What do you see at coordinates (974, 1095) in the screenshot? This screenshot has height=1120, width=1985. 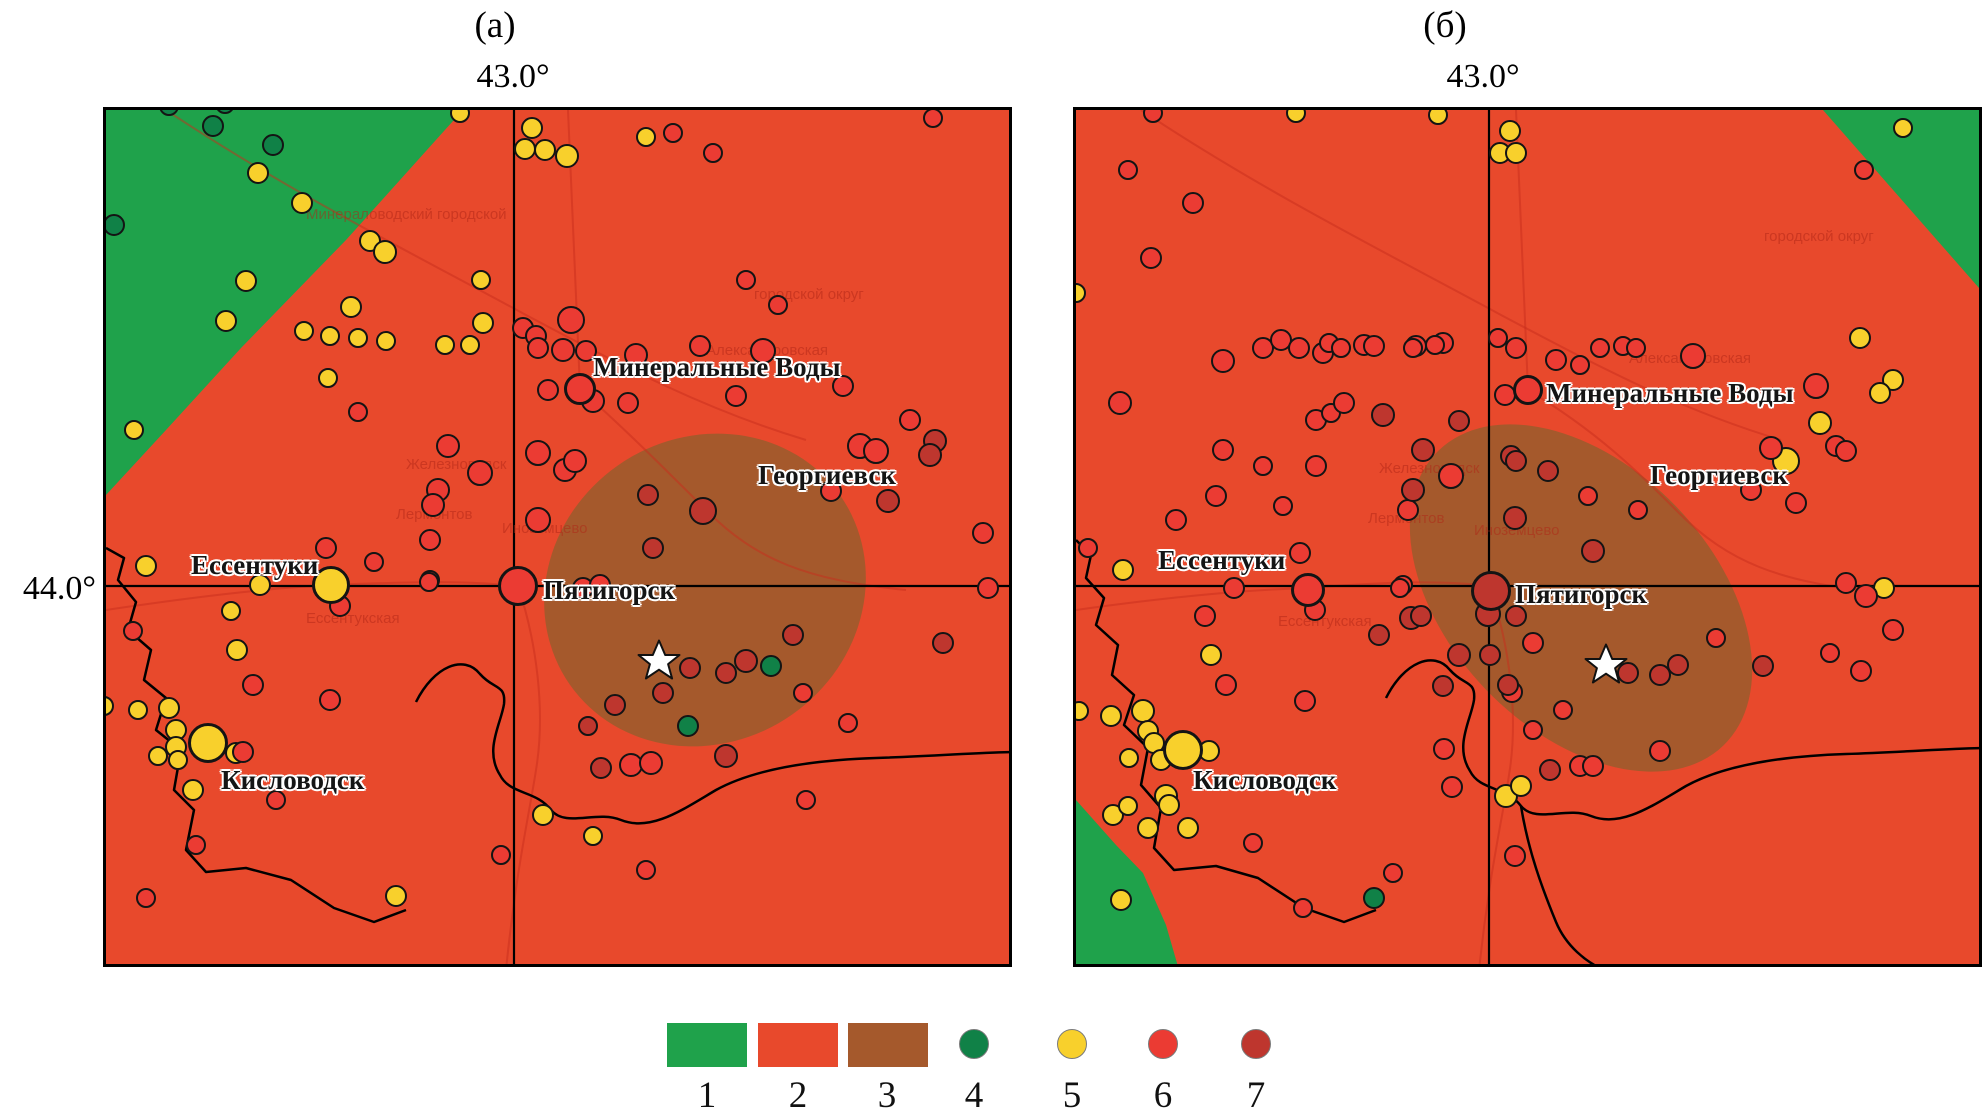 I see `legend-number-4: 4` at bounding box center [974, 1095].